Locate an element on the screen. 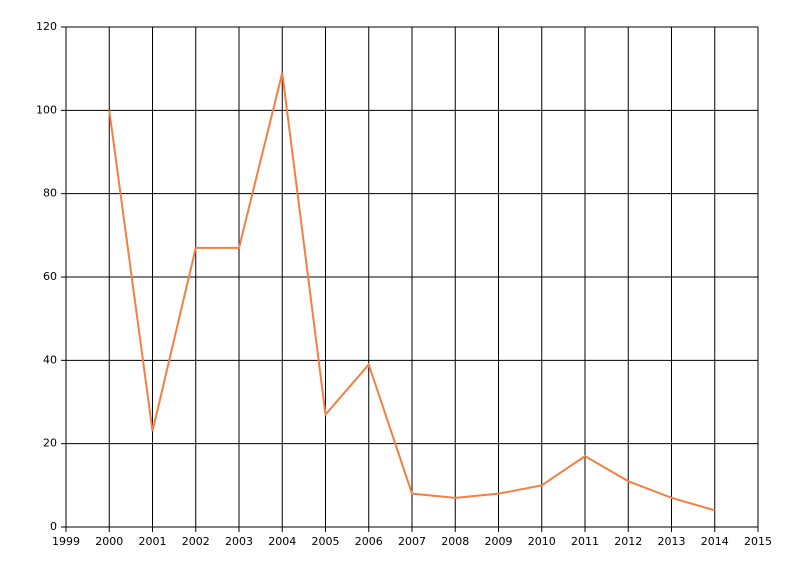 The height and width of the screenshot is (576, 800). x-tick-label: 2003 is located at coordinates (239, 541).